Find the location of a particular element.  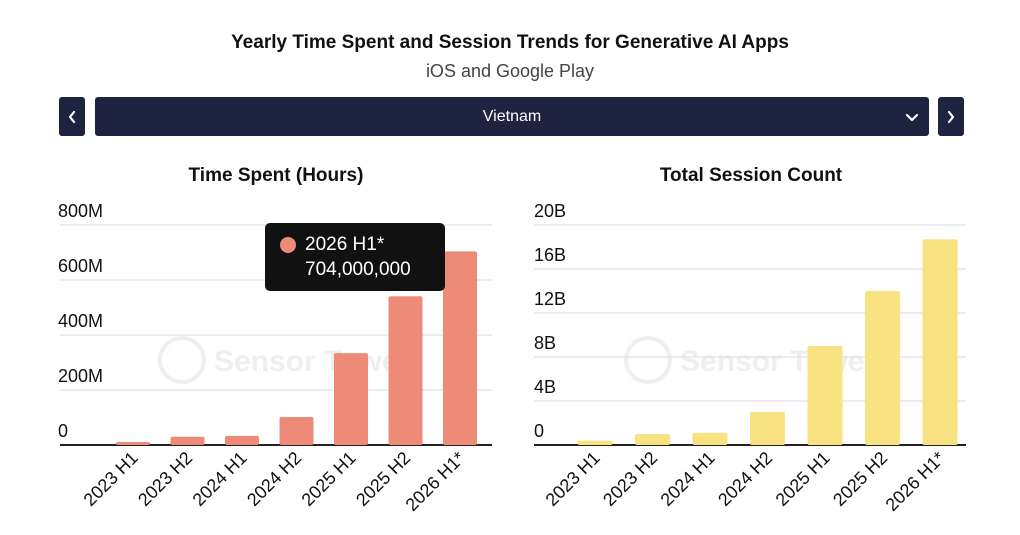

y-tick-label: 20B is located at coordinates (550, 211).